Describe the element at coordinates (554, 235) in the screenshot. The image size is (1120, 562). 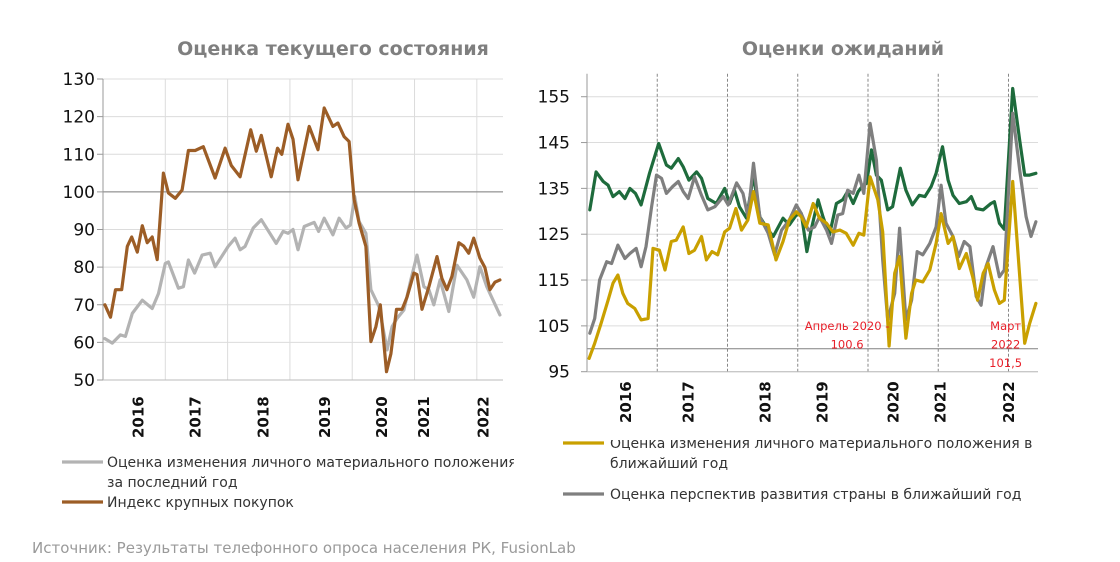
I see `y-tick-label: 125` at that location.